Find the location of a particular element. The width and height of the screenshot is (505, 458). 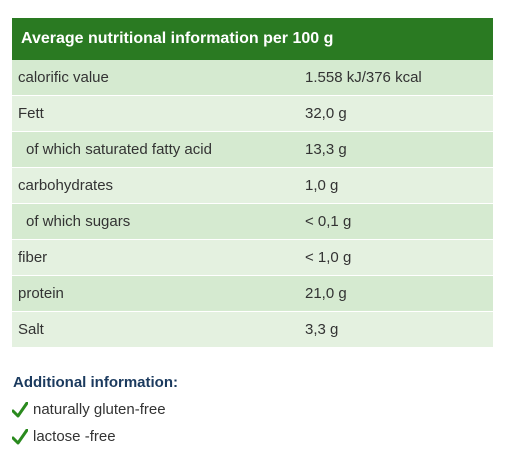

additional-title: Additional information: is located at coordinates (95, 382).